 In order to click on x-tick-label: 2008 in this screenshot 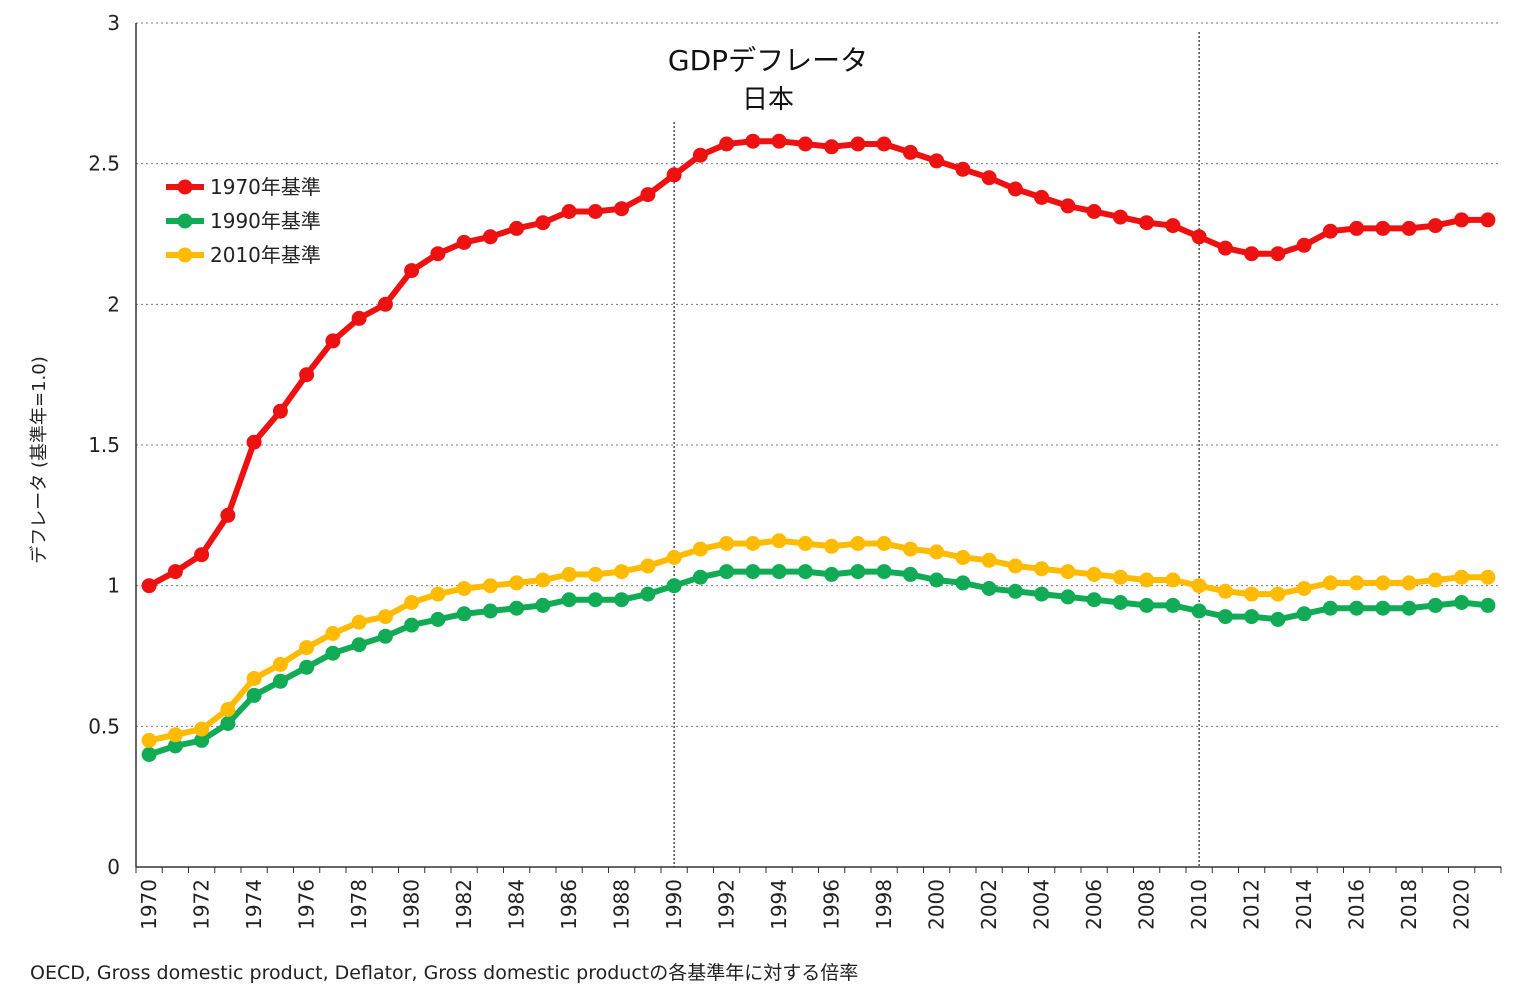, I will do `click(1147, 904)`.